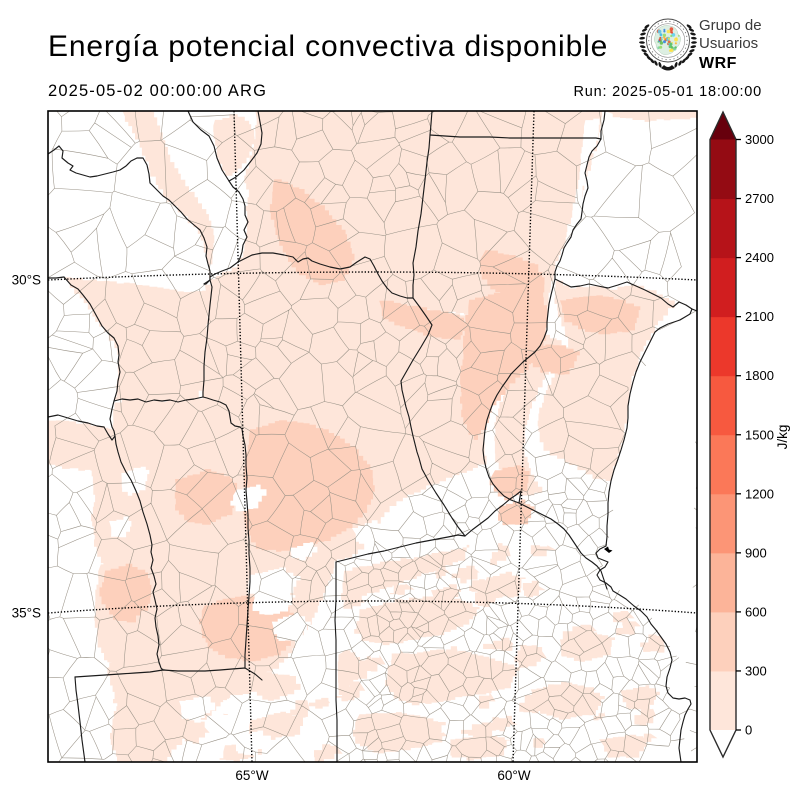 Image resolution: width=800 pixels, height=800 pixels. What do you see at coordinates (759, 316) in the screenshot?
I see `svg-text: 2100` at bounding box center [759, 316].